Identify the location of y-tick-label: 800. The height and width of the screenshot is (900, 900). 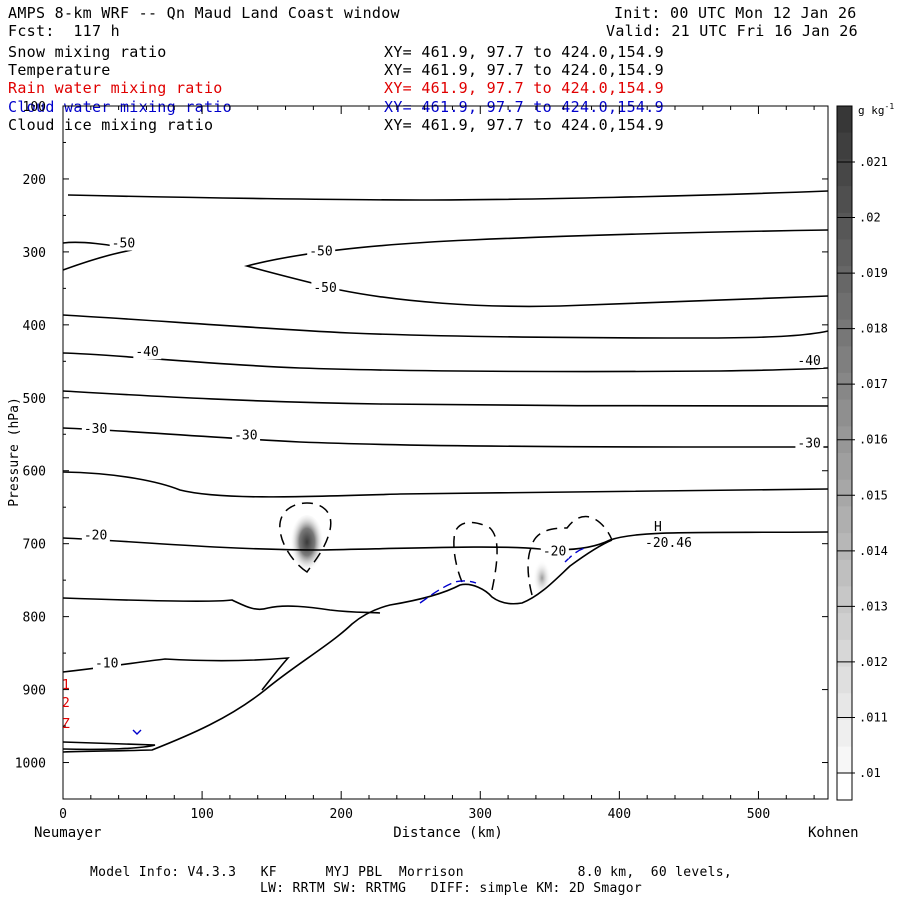
(34, 618).